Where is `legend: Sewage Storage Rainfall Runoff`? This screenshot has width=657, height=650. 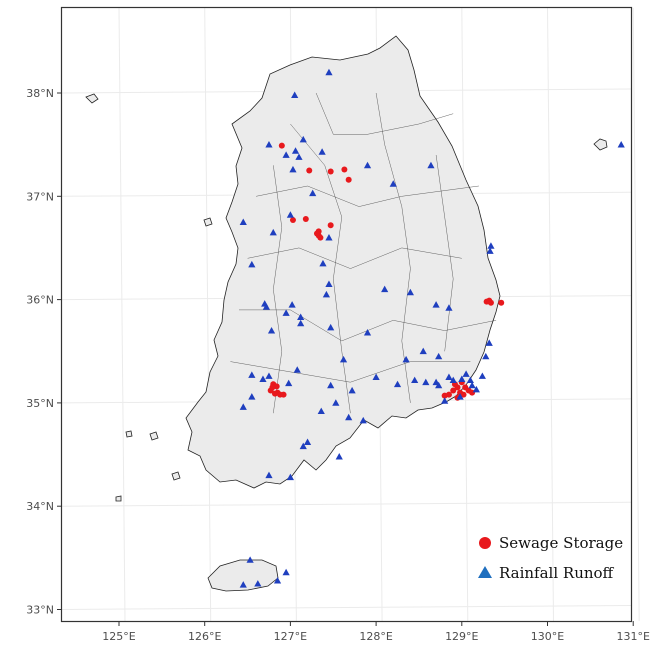 legend: Sewage Storage Rainfall Runoff is located at coordinates (550, 558).